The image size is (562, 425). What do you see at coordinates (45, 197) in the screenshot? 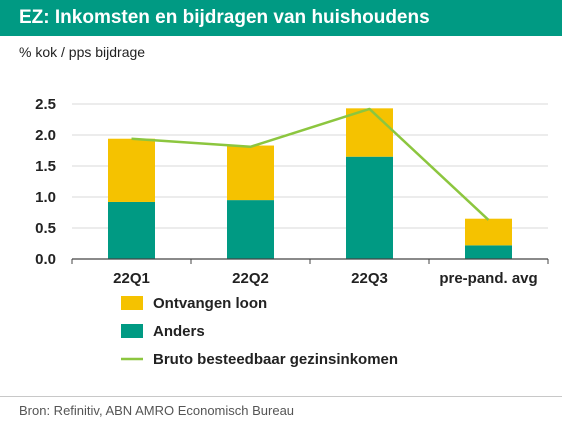
I see `y-tick-label: 1.0` at bounding box center [45, 197].